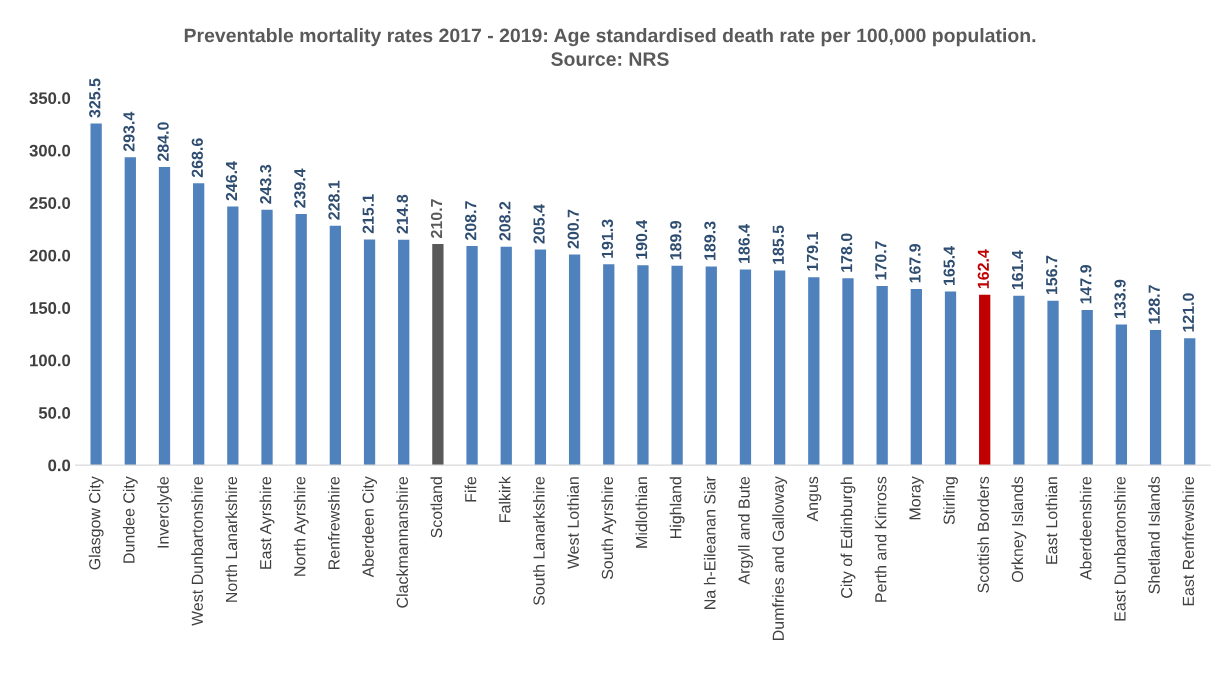 The width and height of the screenshot is (1220, 675). What do you see at coordinates (1019, 529) in the screenshot?
I see `x-tick-label: Orkney Islands` at bounding box center [1019, 529].